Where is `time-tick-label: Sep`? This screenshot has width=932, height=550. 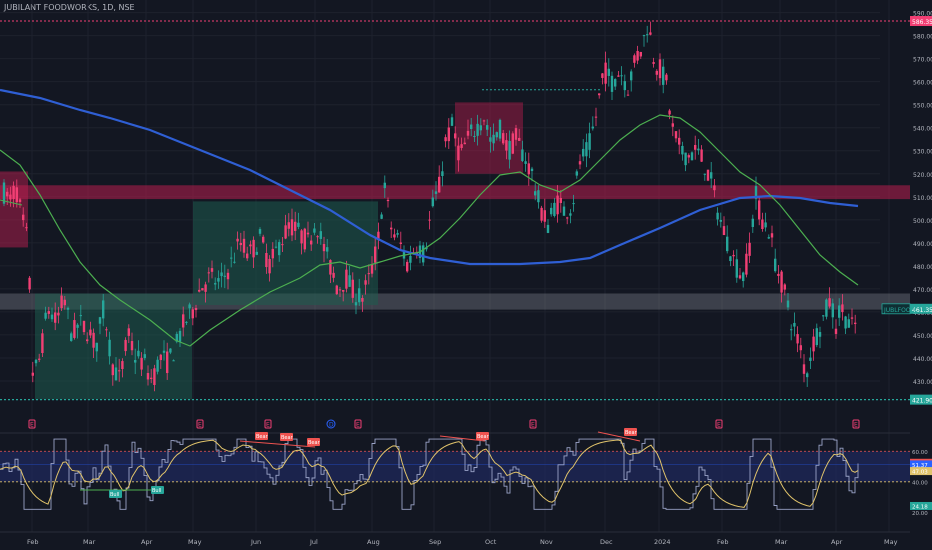
time-tick-label: Sep is located at coordinates (435, 542).